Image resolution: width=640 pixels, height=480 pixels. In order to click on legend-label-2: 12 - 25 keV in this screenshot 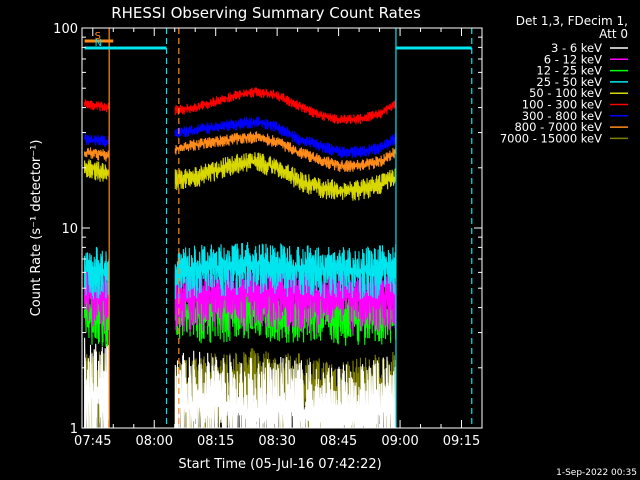, I will do `click(569, 71)`.